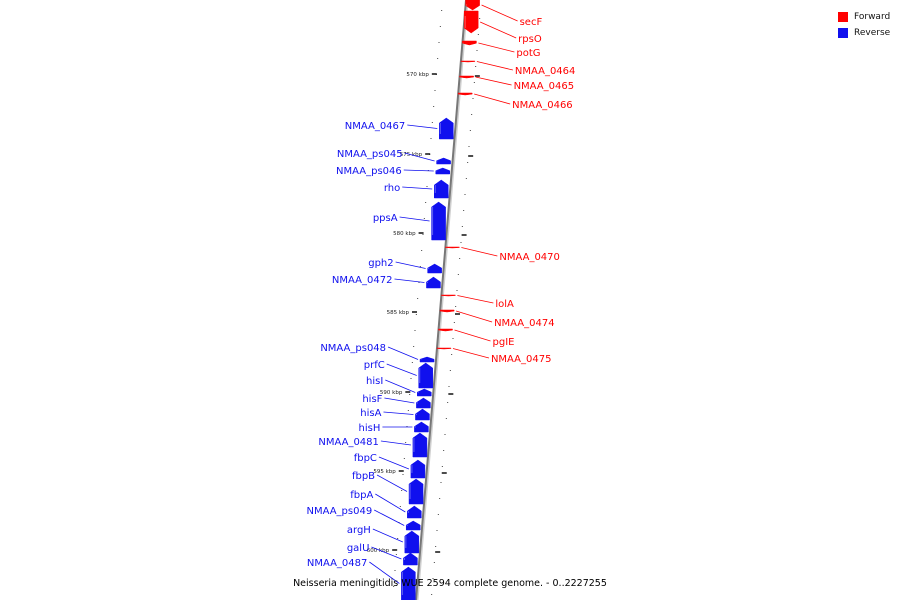 The height and width of the screenshot is (600, 900). Describe the element at coordinates (476, 338) in the screenshot. I see `gene-pgIE: pgIE` at that location.